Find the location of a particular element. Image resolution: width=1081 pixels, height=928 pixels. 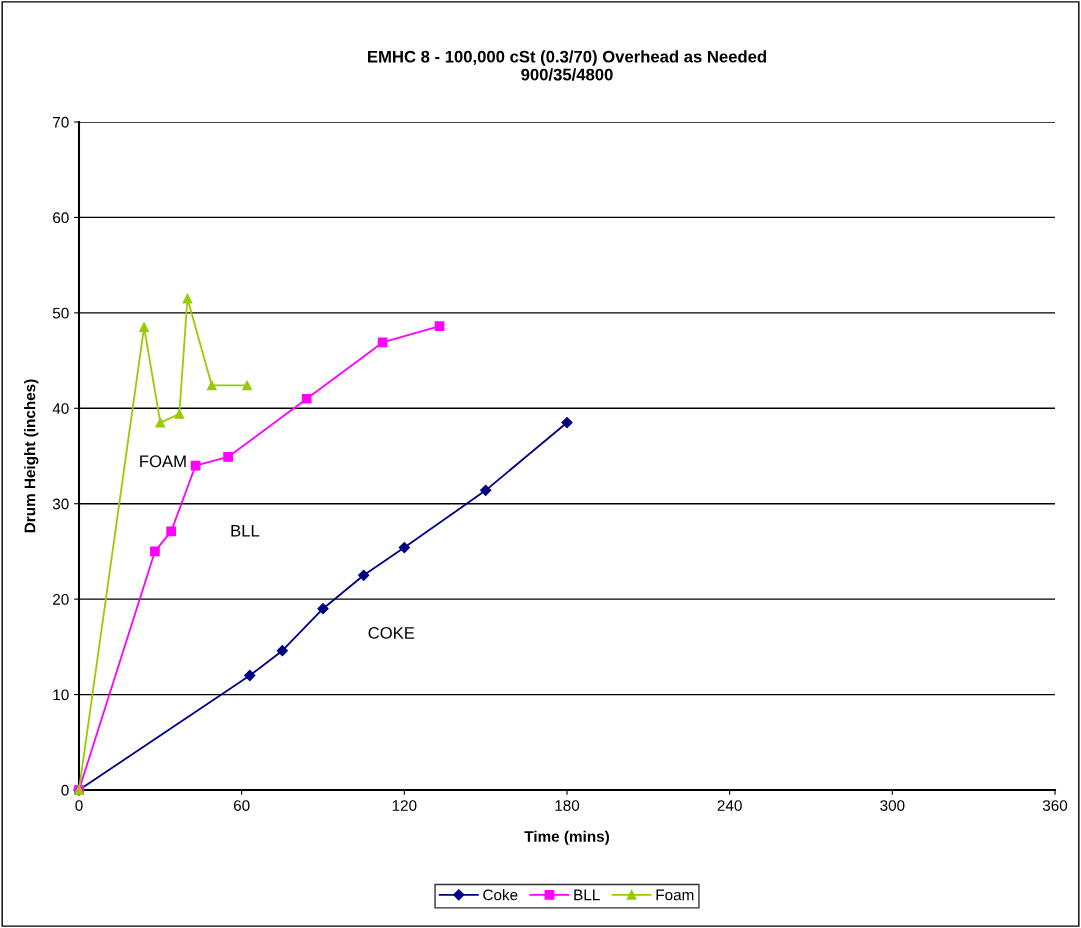

y-tick-label: 60 is located at coordinates (61, 218).